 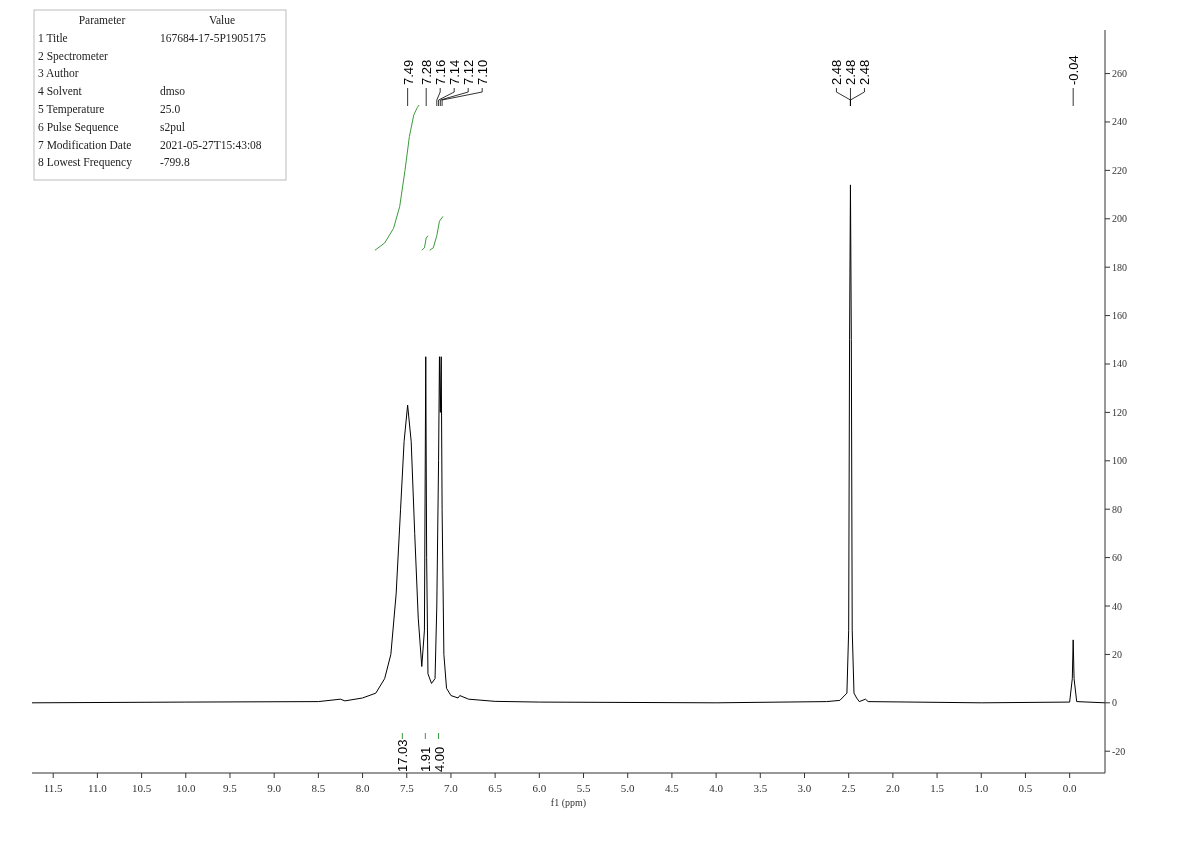 I want to click on x-tick-label: 8.0, so click(x=362, y=788).